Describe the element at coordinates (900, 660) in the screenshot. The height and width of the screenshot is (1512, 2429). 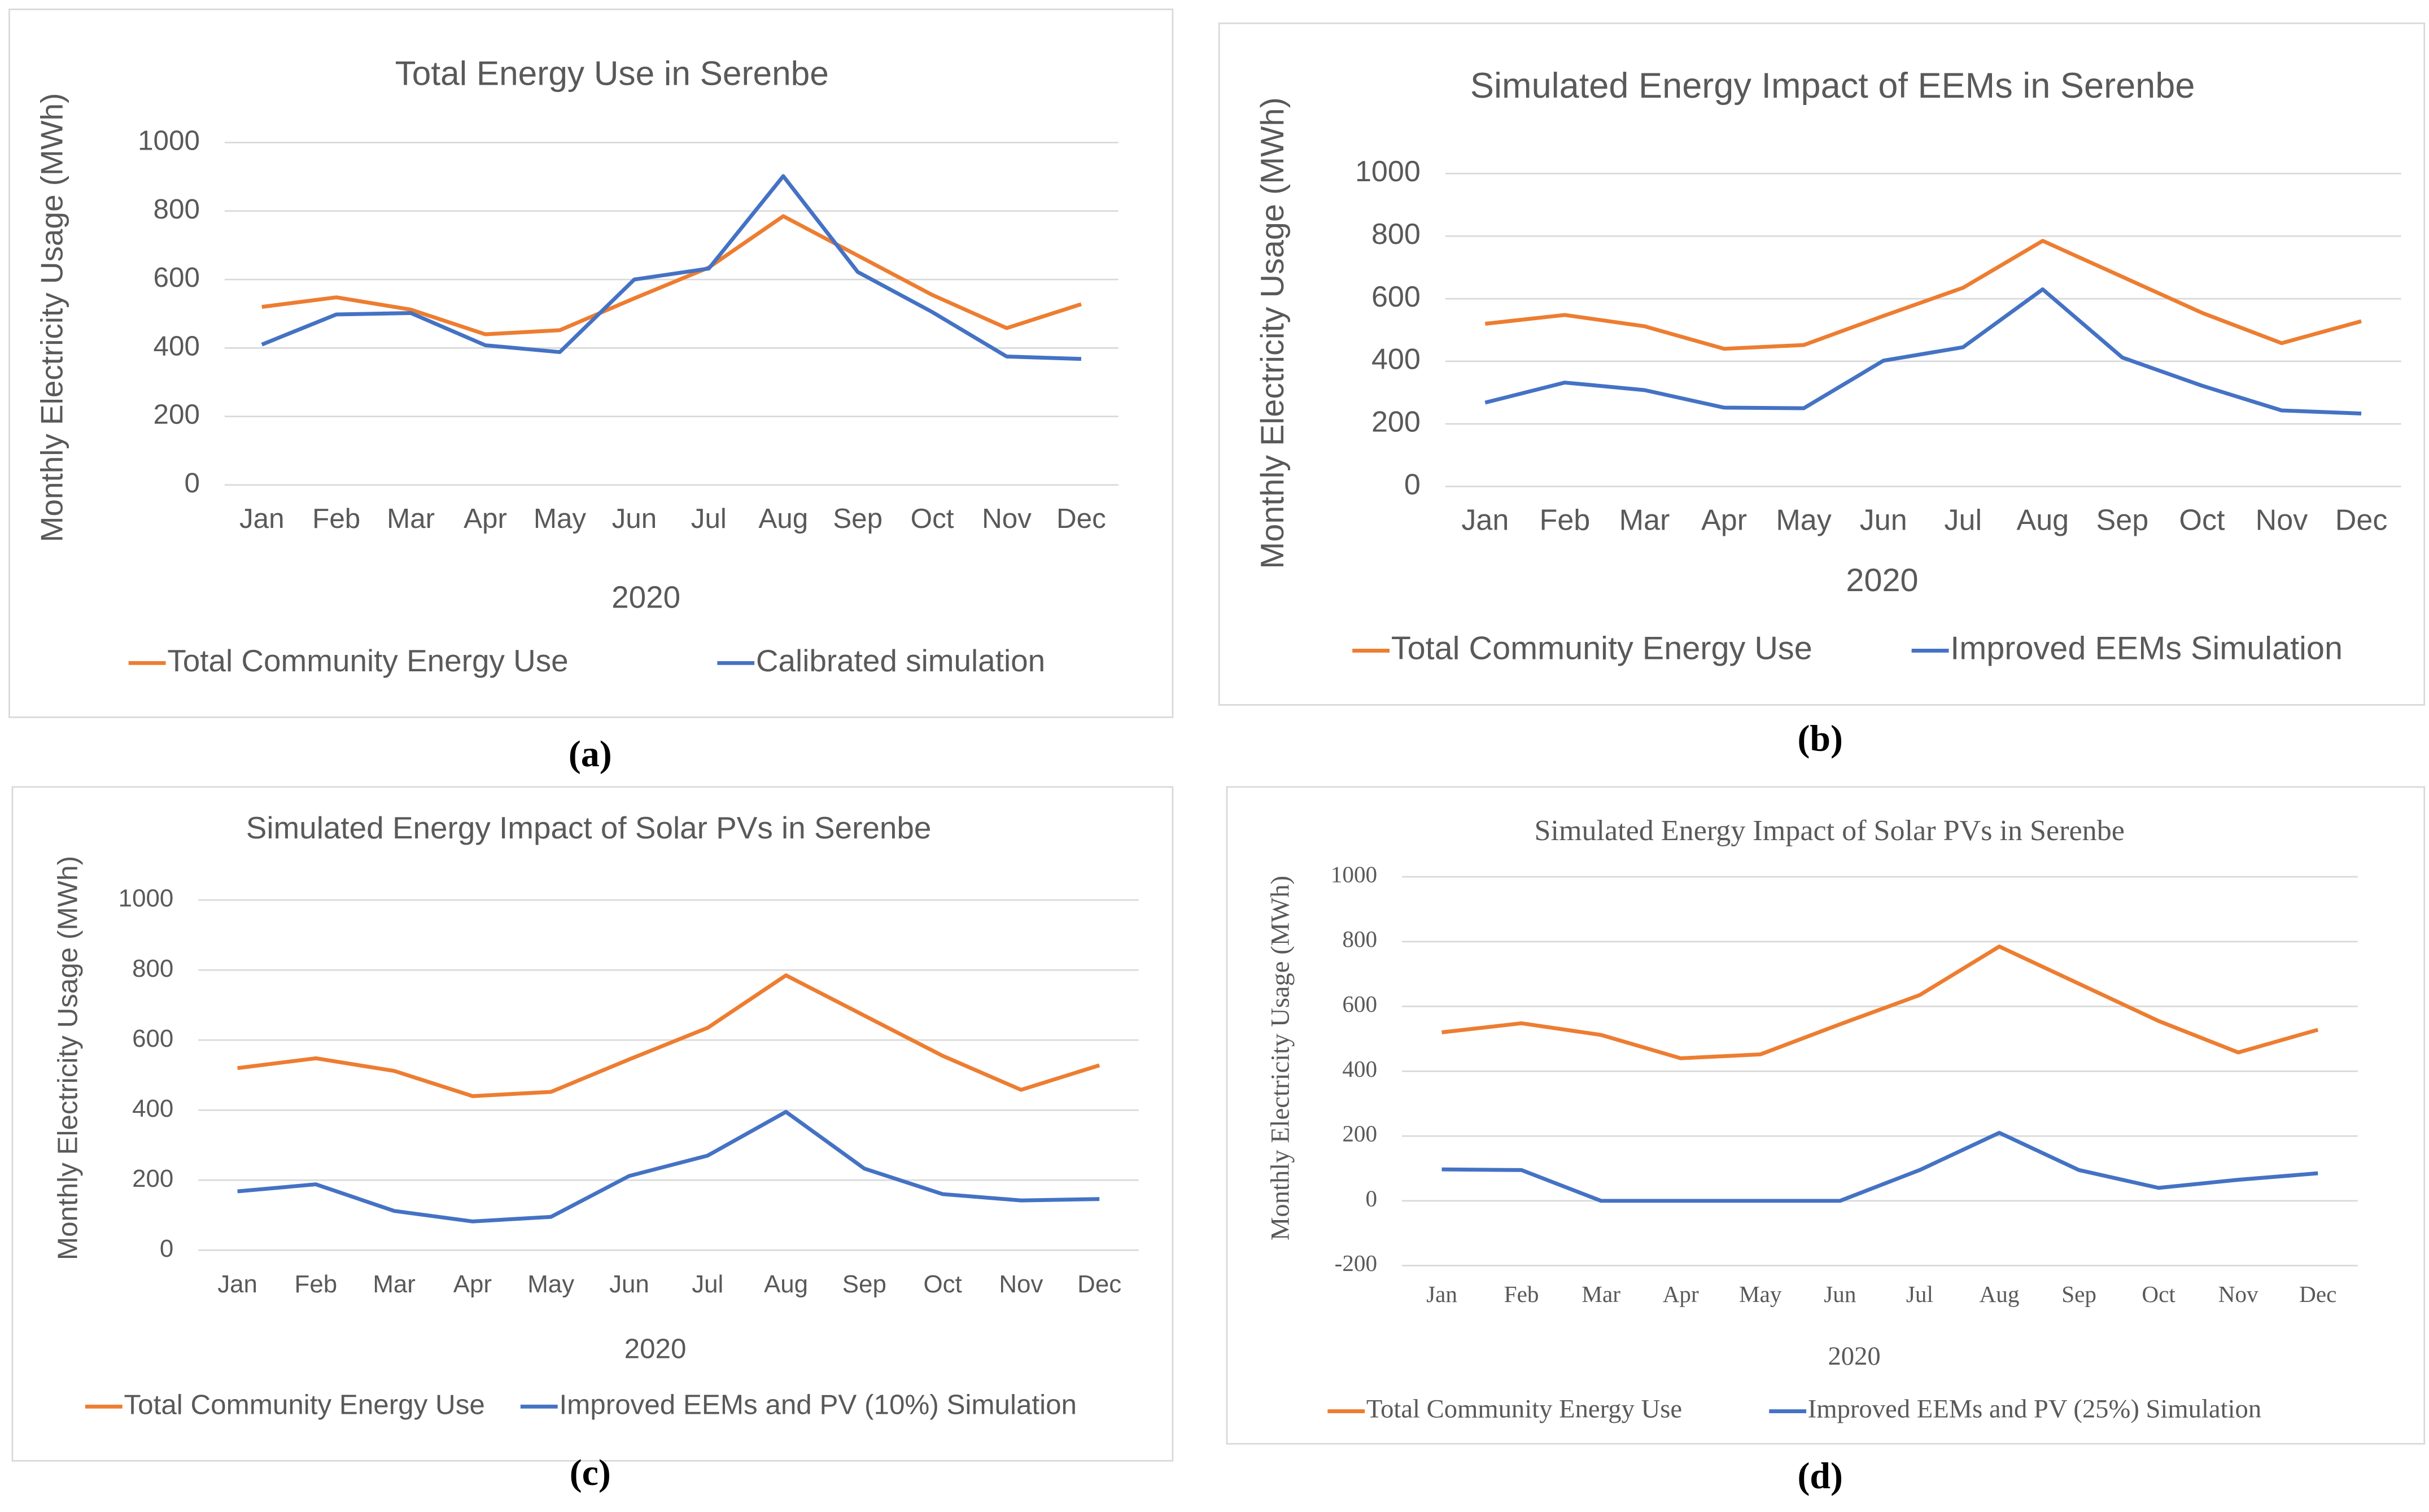
I see `legend-label: Calibrated simulation` at that location.